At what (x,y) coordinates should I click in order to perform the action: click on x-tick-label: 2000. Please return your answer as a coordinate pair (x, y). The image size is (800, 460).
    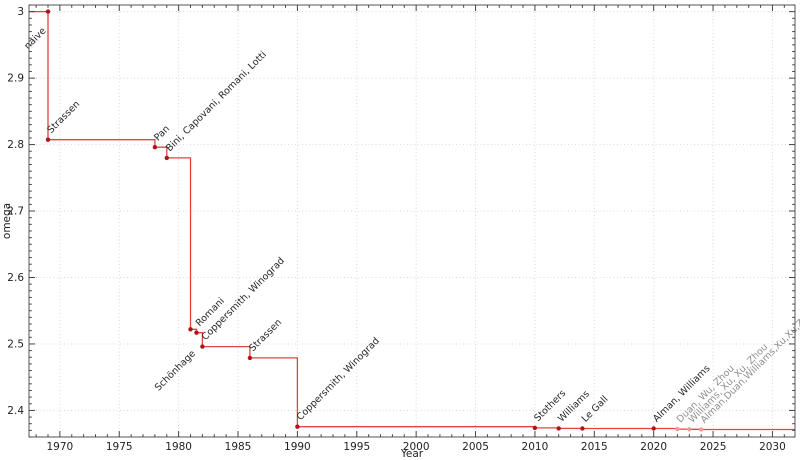
    Looking at the image, I should click on (416, 447).